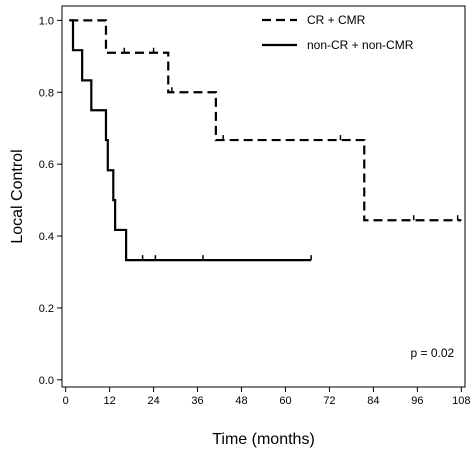 The height and width of the screenshot is (452, 474). Describe the element at coordinates (46, 381) in the screenshot. I see `y-tick-label: 0.0` at that location.